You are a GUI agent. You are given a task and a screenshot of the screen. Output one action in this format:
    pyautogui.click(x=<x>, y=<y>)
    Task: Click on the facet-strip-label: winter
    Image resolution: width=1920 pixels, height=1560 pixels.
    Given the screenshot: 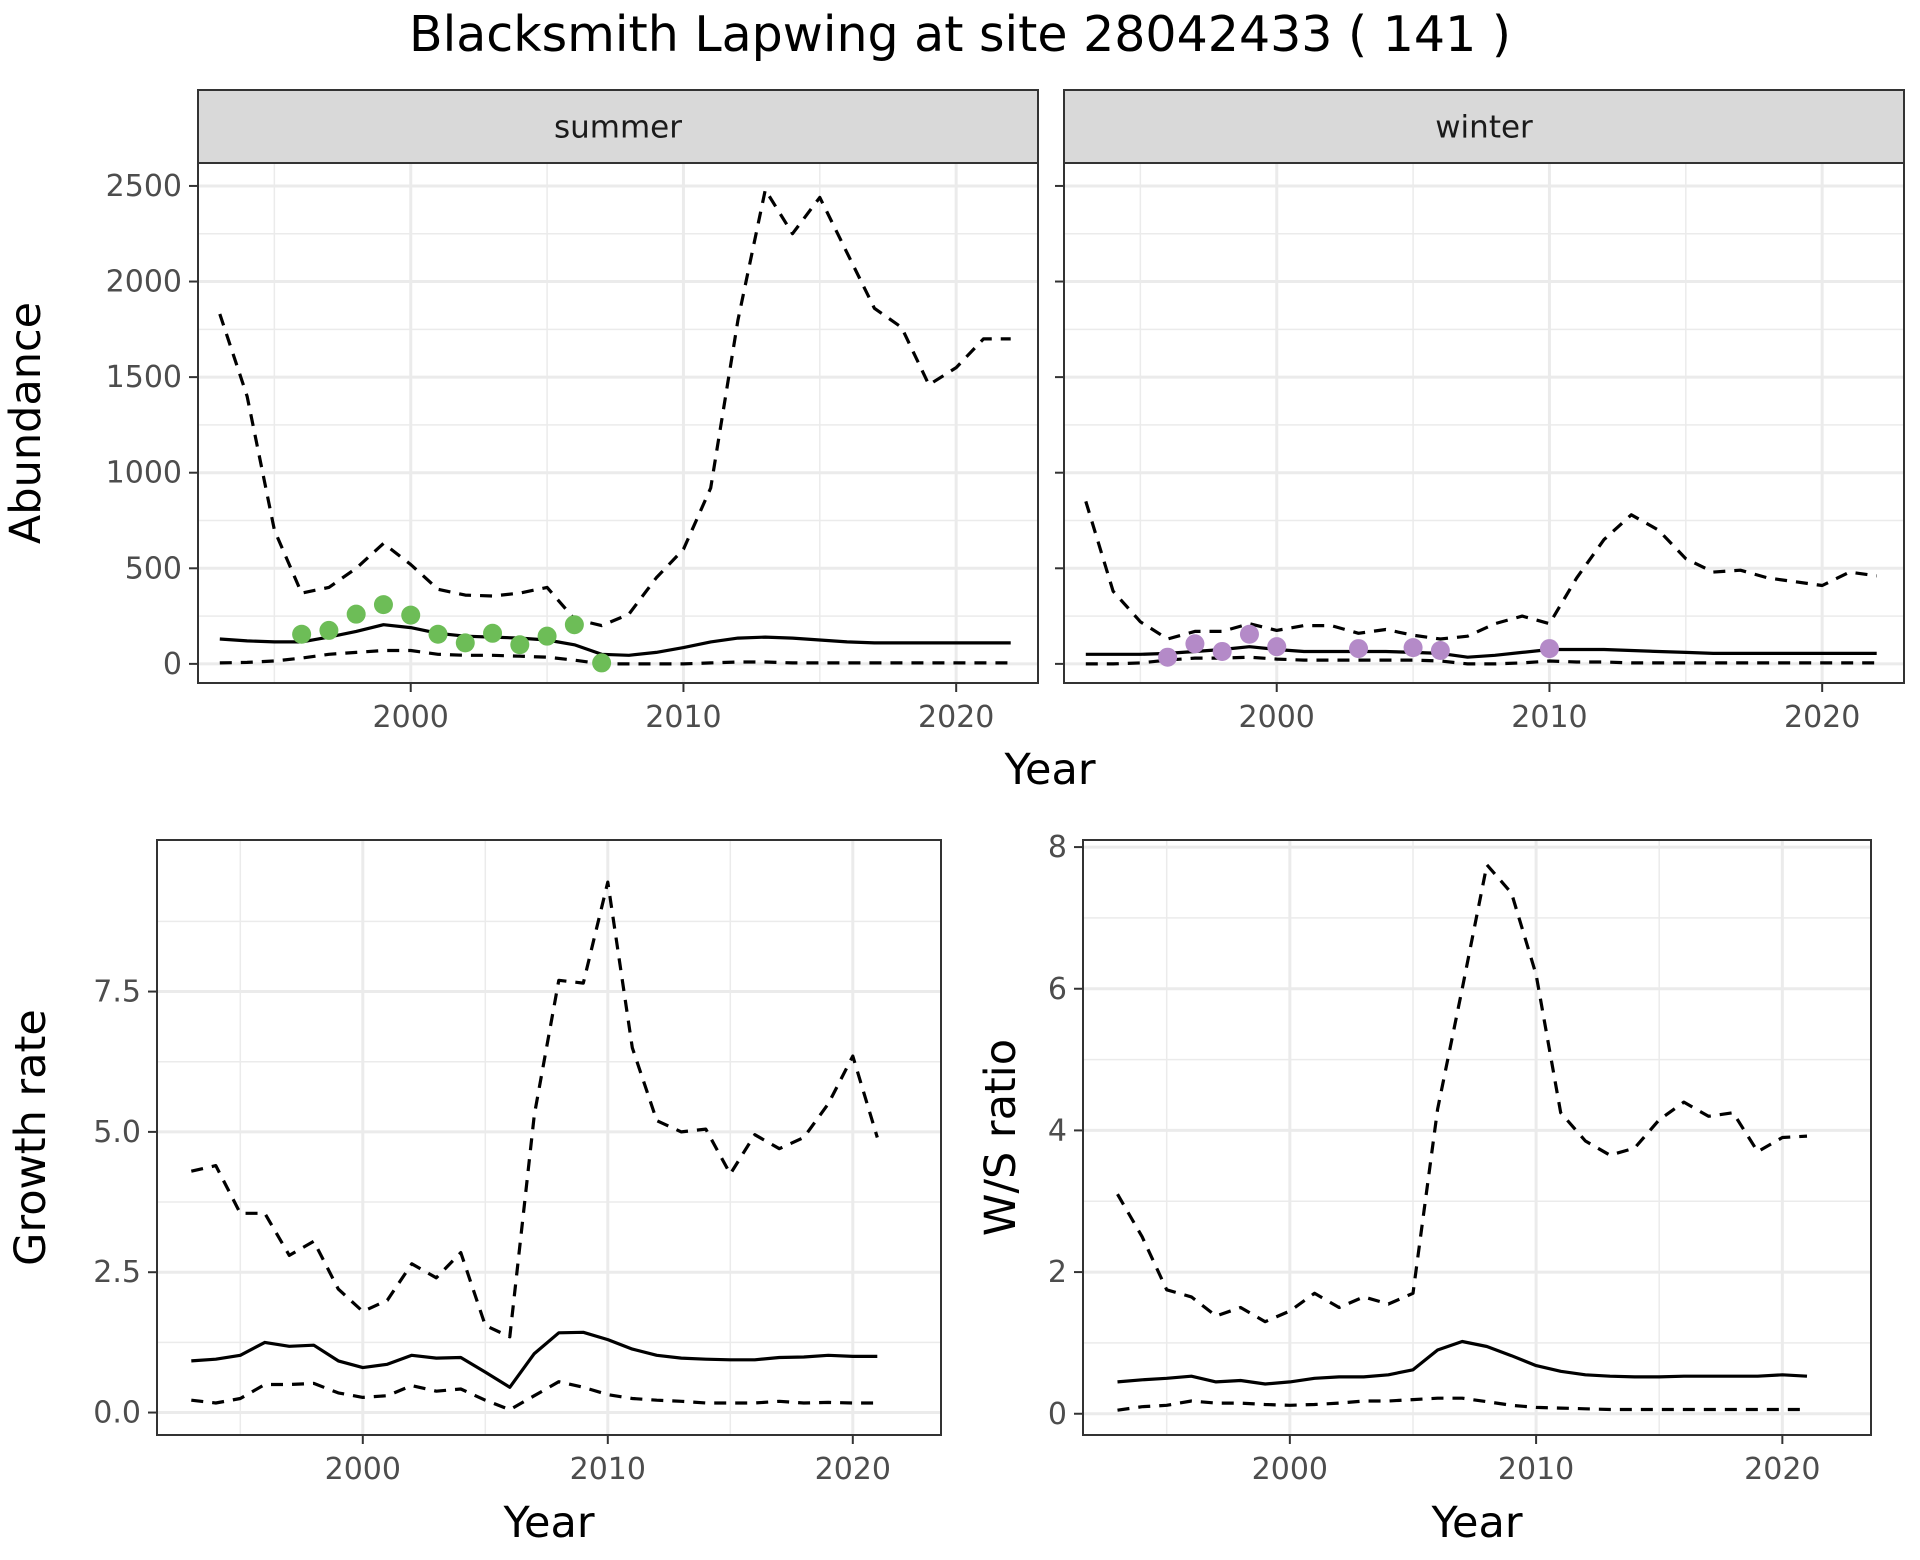 What is the action you would take?
    pyautogui.click(x=1484, y=128)
    